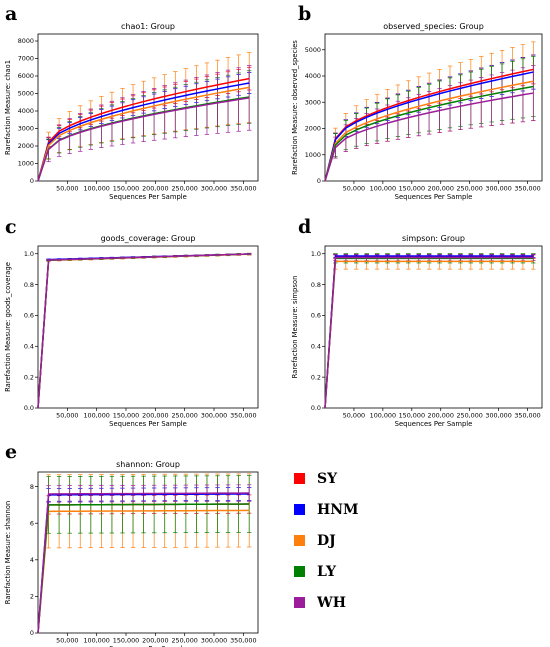  Describe the element at coordinates (11, 14) in the screenshot. I see `panel-letter: a` at that location.